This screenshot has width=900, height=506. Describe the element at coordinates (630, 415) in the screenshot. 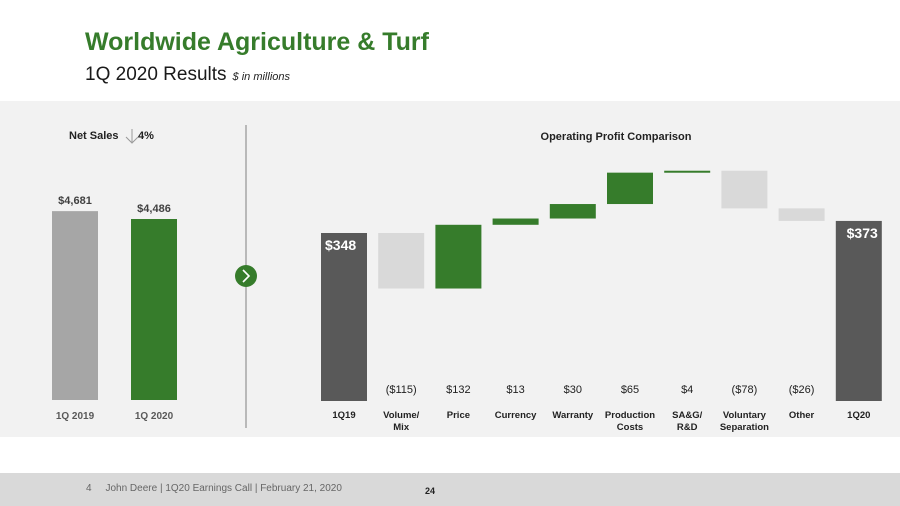

I see `waterfall-category: Production` at that location.